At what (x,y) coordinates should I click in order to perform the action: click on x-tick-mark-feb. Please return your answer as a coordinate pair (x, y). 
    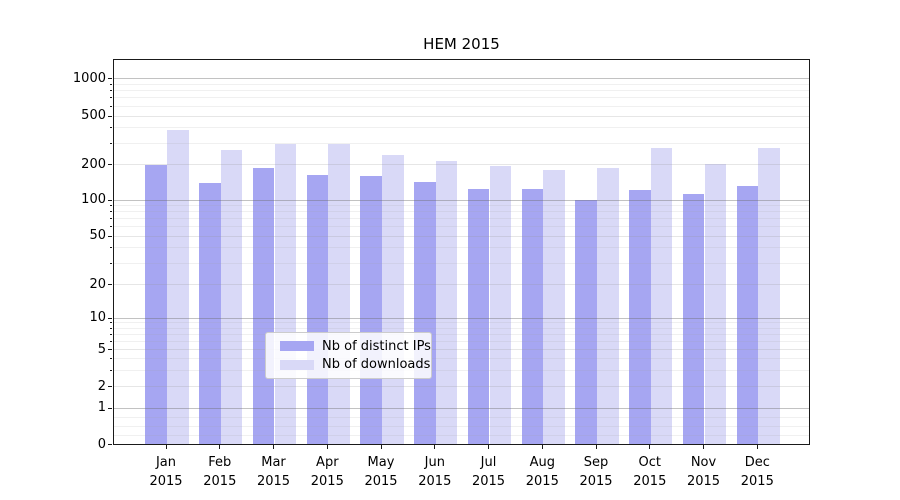
    Looking at the image, I should click on (220, 447).